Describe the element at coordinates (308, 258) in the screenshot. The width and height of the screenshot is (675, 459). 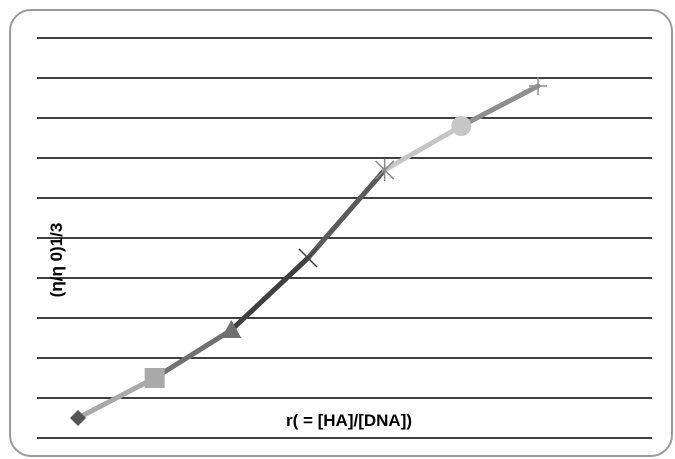
I see `data-point-x` at that location.